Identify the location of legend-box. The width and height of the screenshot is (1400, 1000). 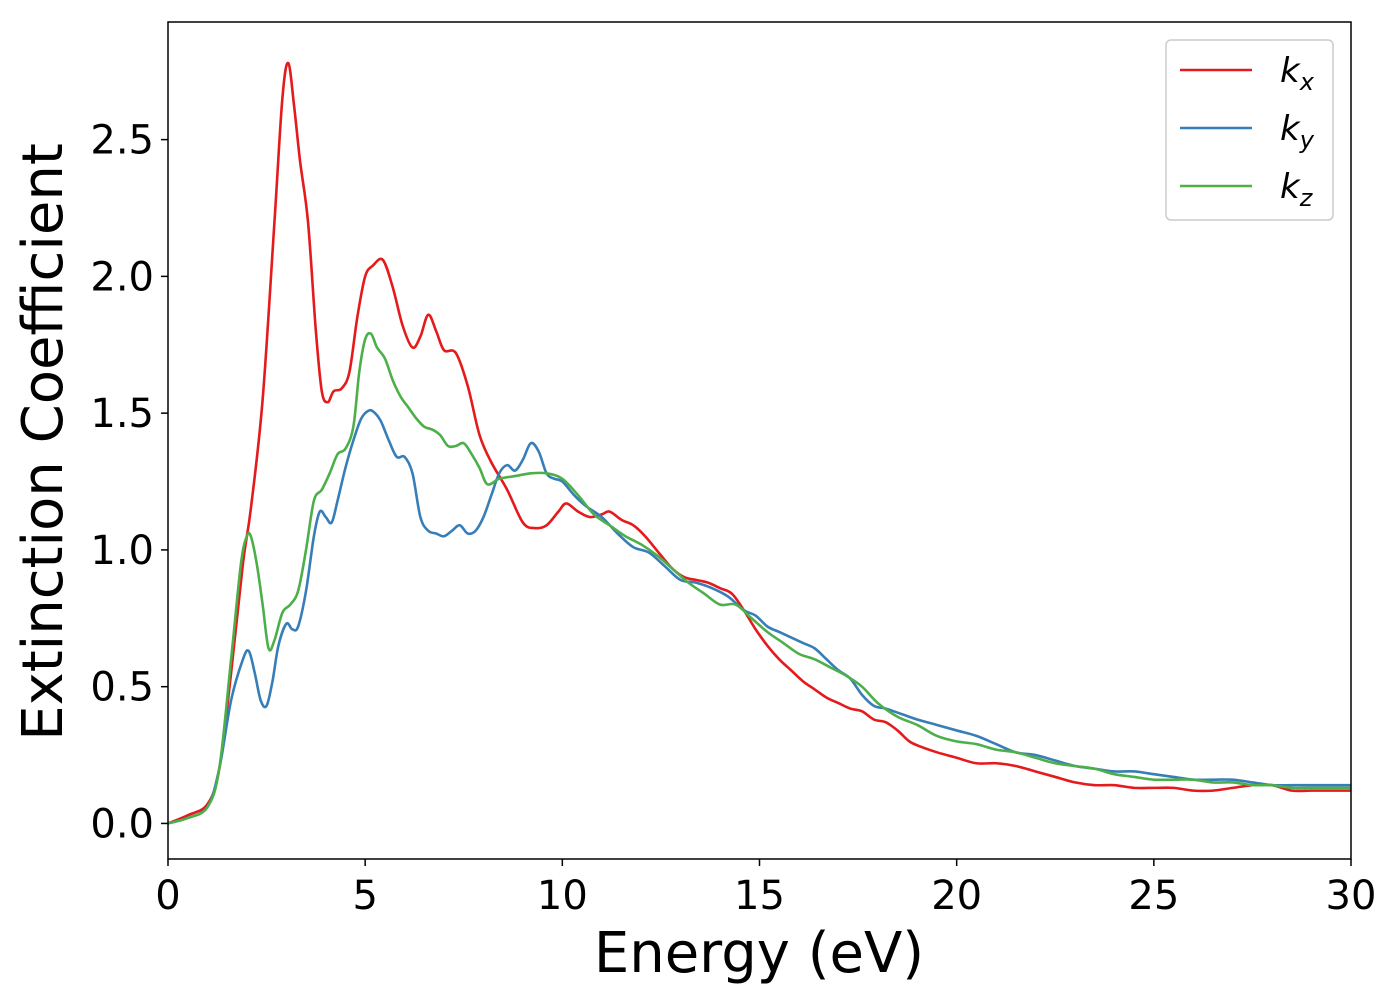
(1249, 130).